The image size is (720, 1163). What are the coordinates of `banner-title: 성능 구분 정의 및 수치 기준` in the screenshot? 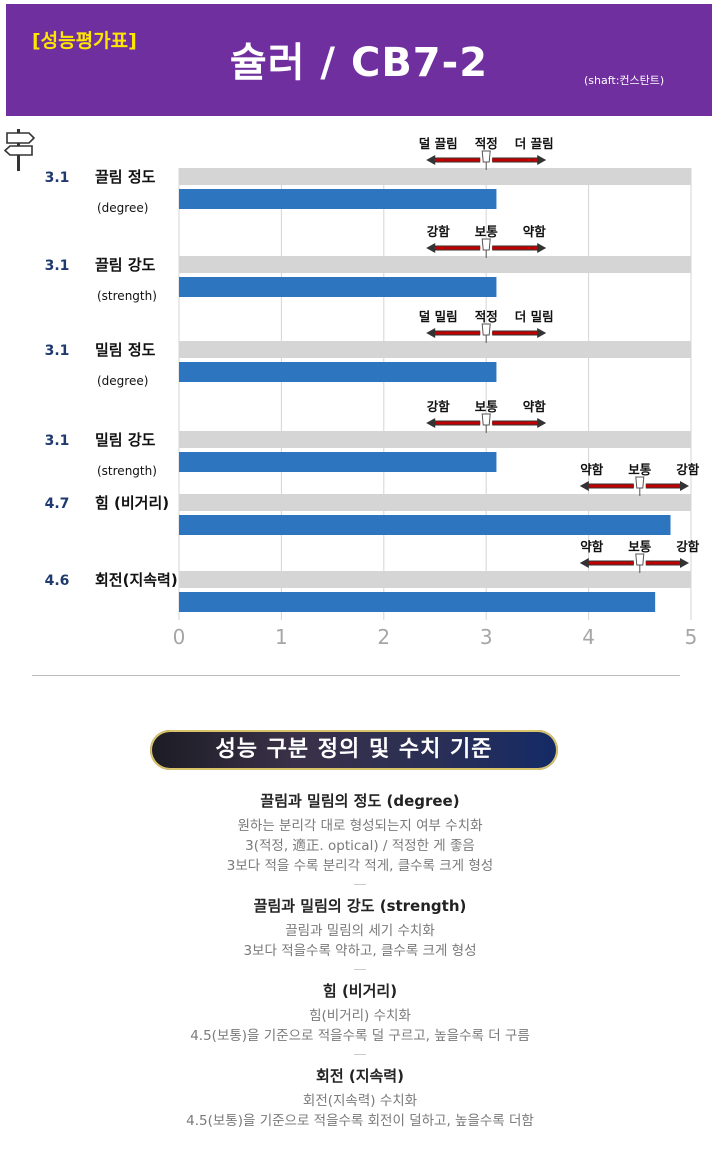 It's located at (354, 749).